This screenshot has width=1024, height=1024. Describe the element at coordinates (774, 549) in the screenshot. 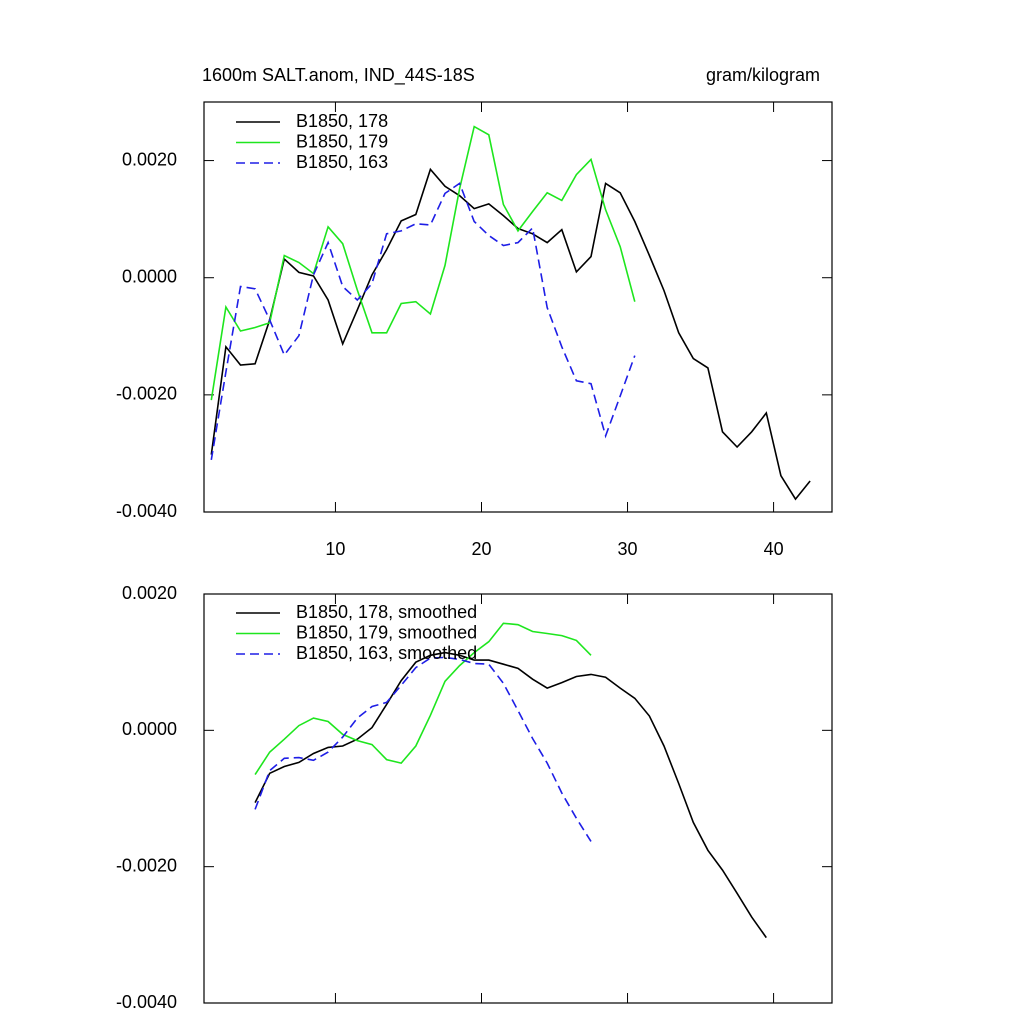

I see `x-tick-label: 40` at that location.